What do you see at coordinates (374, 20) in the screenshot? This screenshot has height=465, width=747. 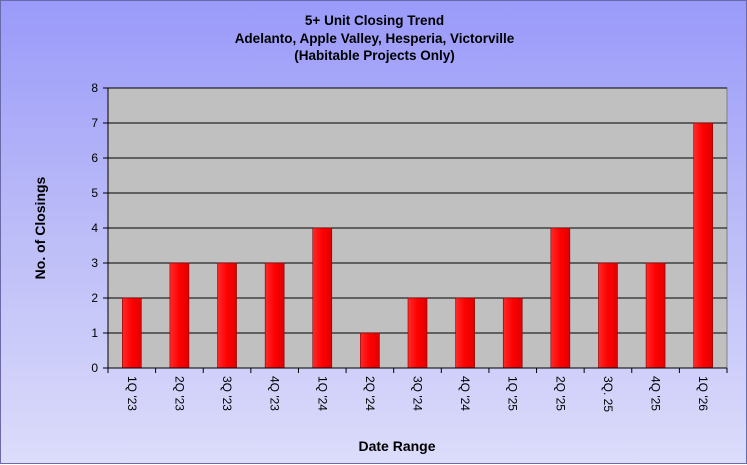 I see `chart-title: 5+ Unit Closing Trend` at bounding box center [374, 20].